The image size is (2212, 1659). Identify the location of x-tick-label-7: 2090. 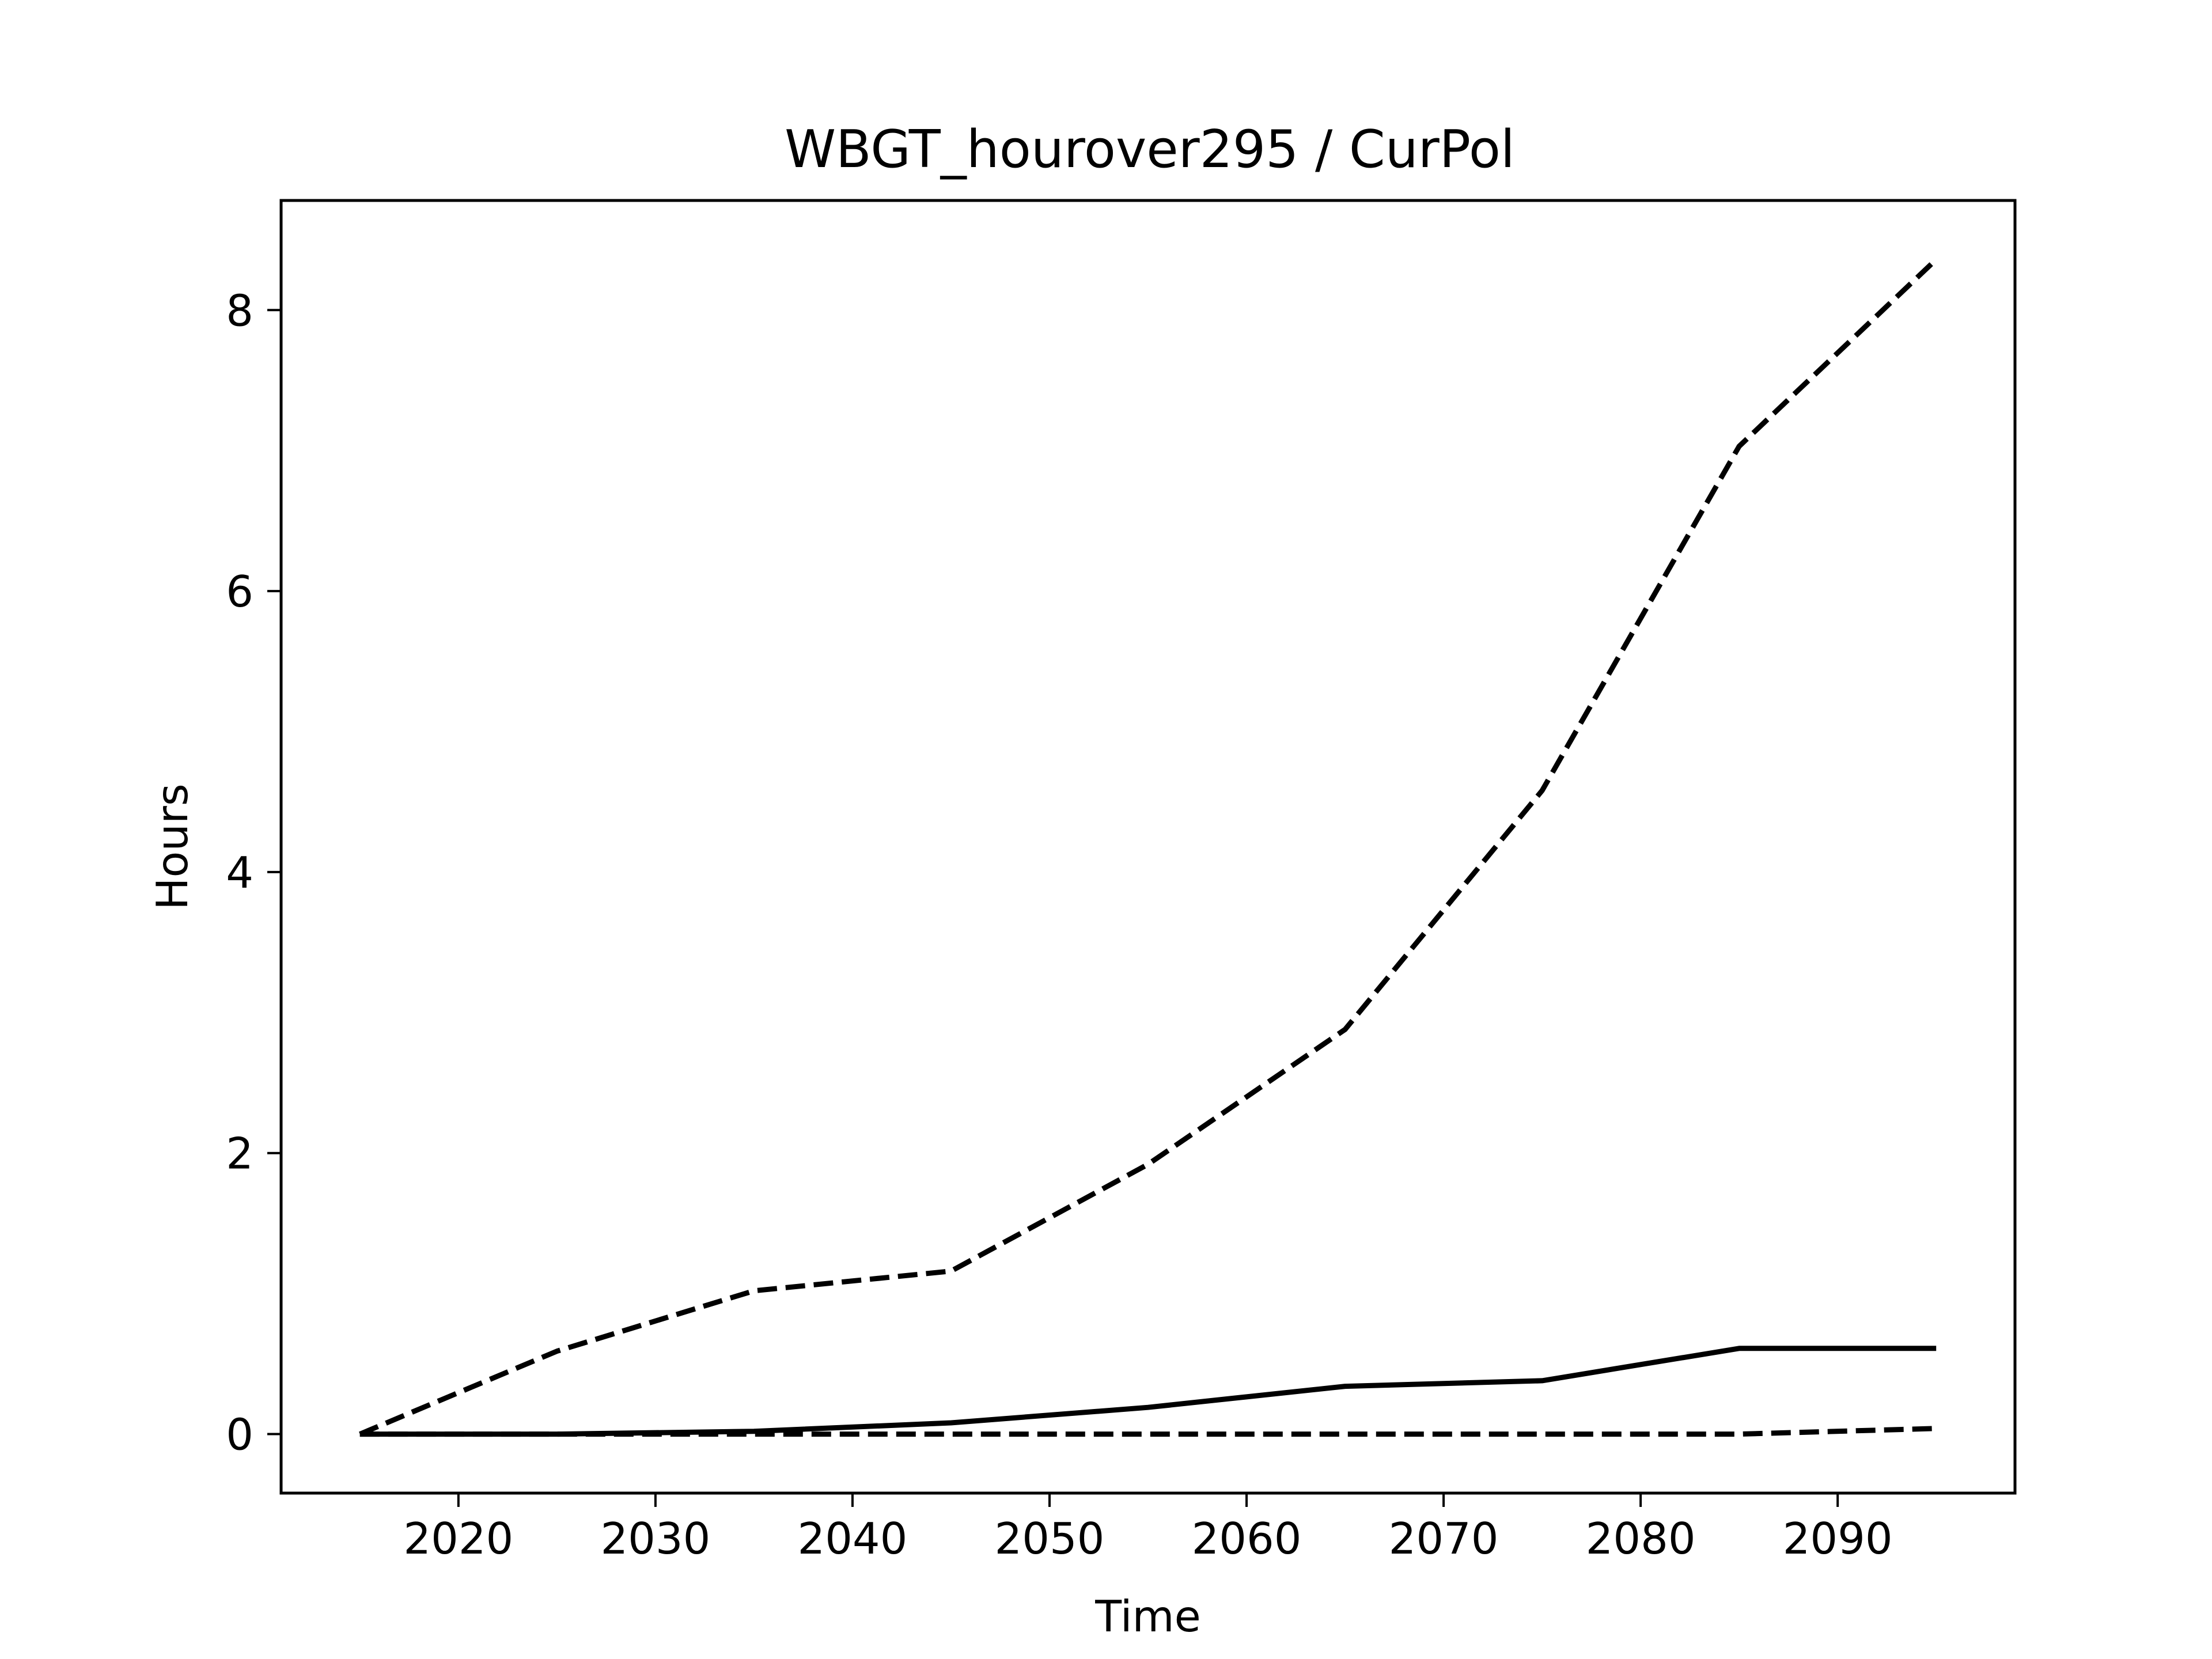
(1838, 1538).